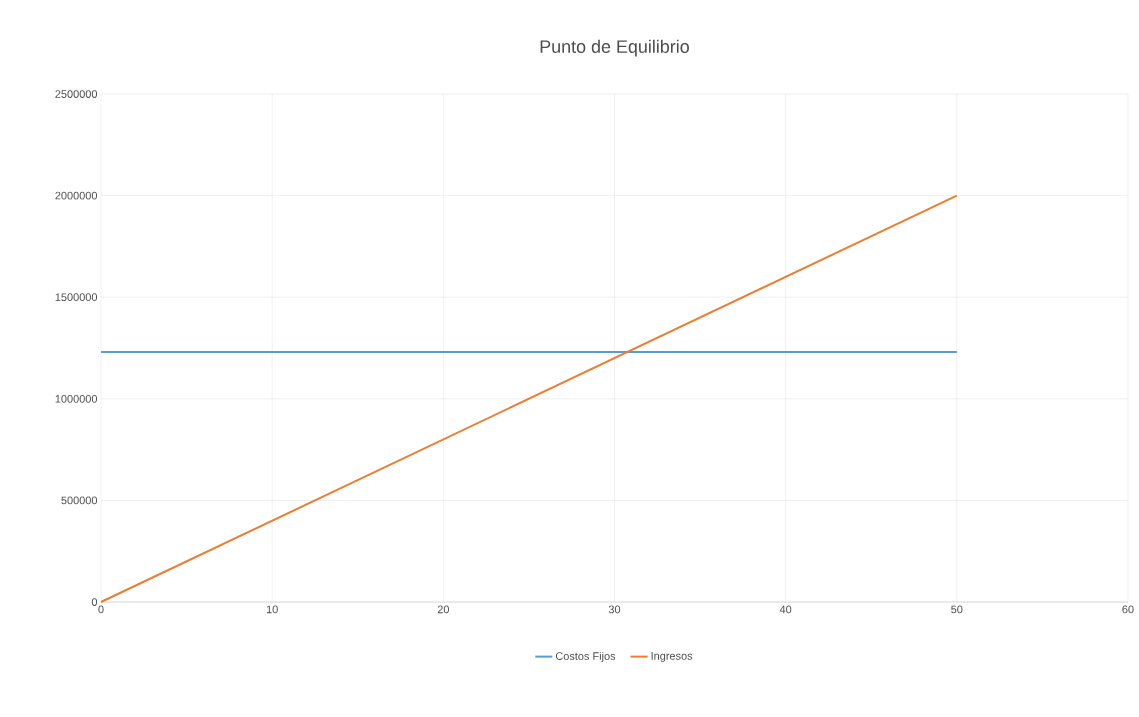 The height and width of the screenshot is (717, 1139). Describe the element at coordinates (614, 48) in the screenshot. I see `chart-title: Punto de Equilibrio` at that location.